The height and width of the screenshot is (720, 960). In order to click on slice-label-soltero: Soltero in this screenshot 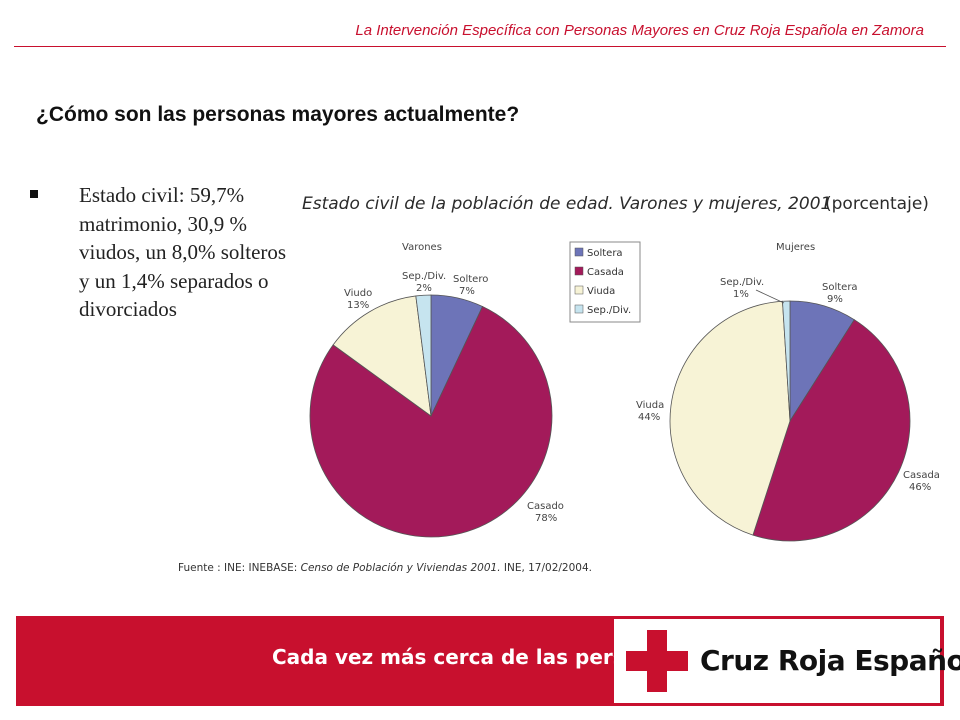, I will do `click(470, 279)`.